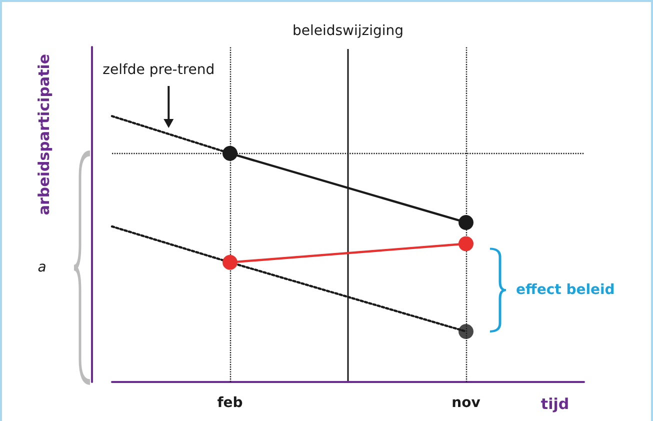 The height and width of the screenshot is (421, 653). Describe the element at coordinates (565, 290) in the screenshot. I see `annotation: effect beleid` at that location.